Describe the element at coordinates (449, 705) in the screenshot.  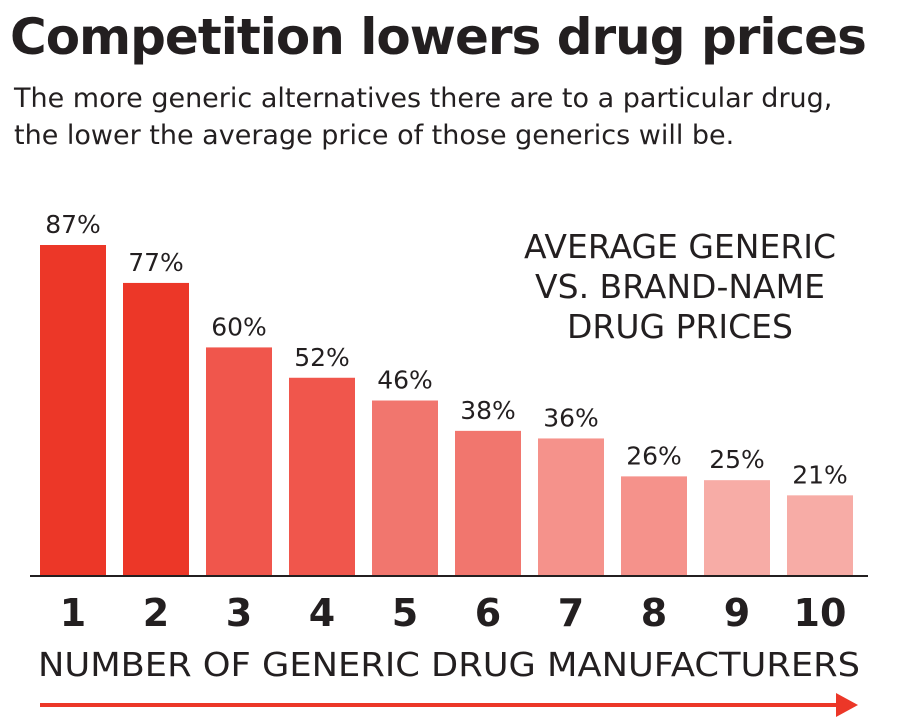
I see `arrow-icon` at that location.